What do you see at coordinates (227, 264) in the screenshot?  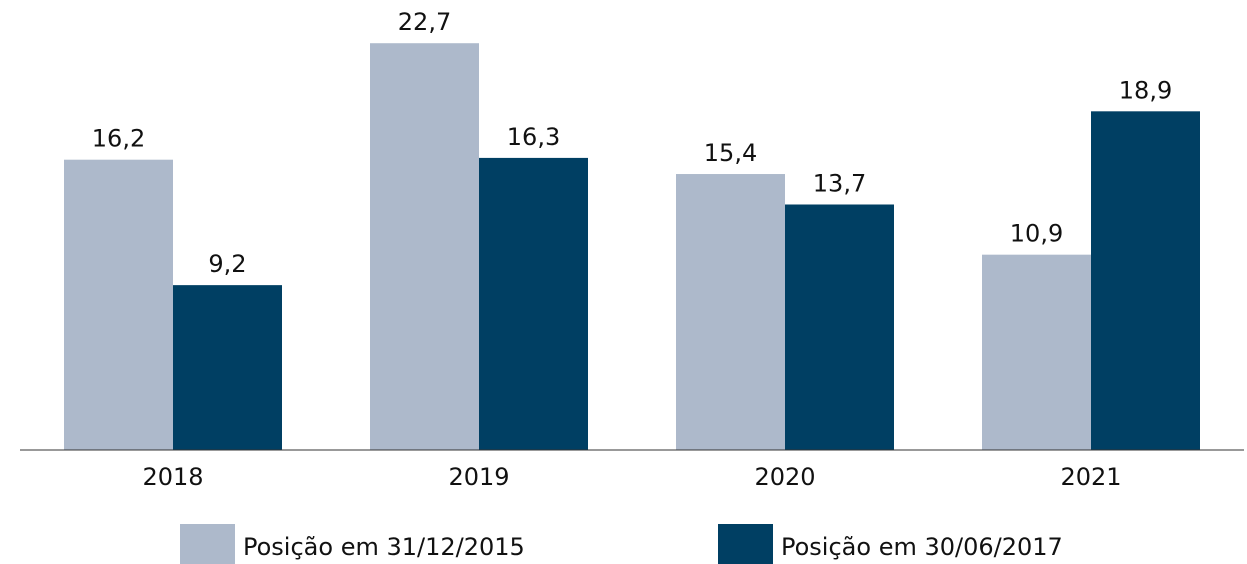 I see `data-label: 9,2` at bounding box center [227, 264].